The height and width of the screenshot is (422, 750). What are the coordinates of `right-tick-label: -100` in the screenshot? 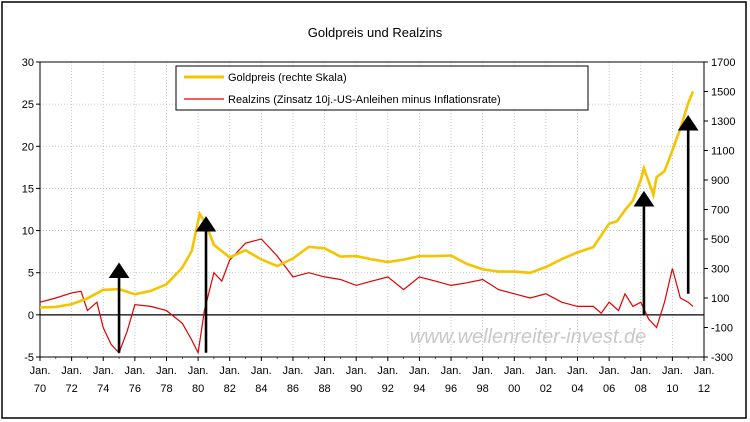 It's located at (722, 329).